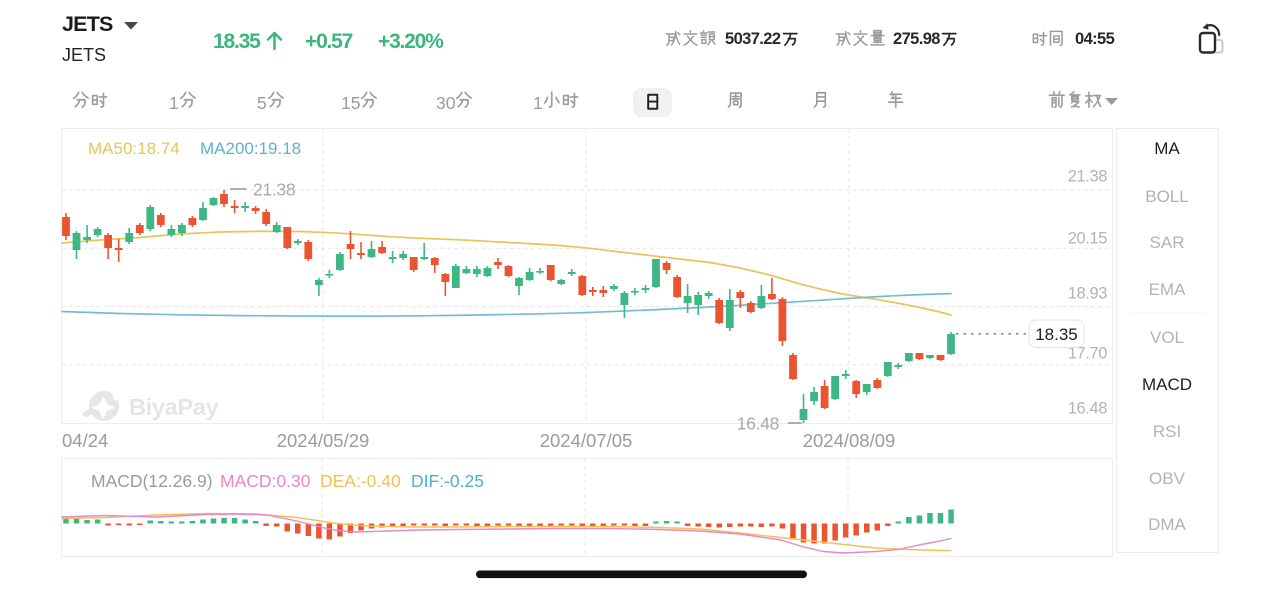  Describe the element at coordinates (250, 148) in the screenshot. I see `svg-text: MA200:19.18` at that location.